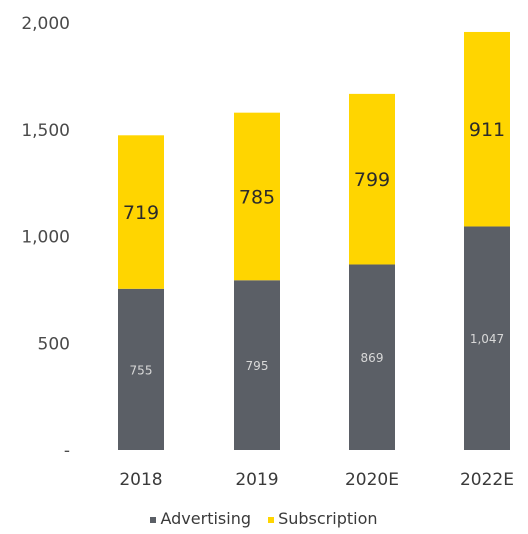 This screenshot has width=528, height=534. I want to click on data-label-advertising: 1,047, so click(487, 339).